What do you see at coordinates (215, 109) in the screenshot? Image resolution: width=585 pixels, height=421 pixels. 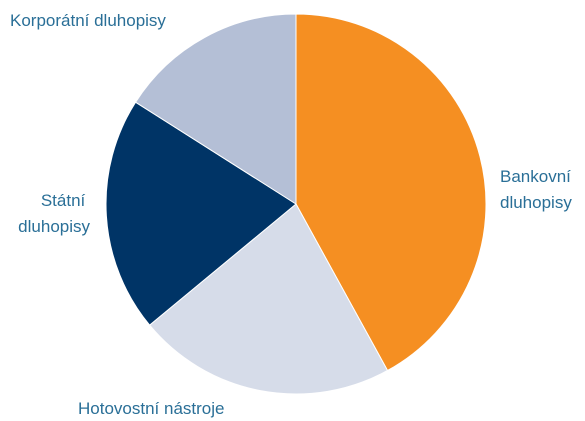 I see `slice-korporatni-dluhopisy` at bounding box center [215, 109].